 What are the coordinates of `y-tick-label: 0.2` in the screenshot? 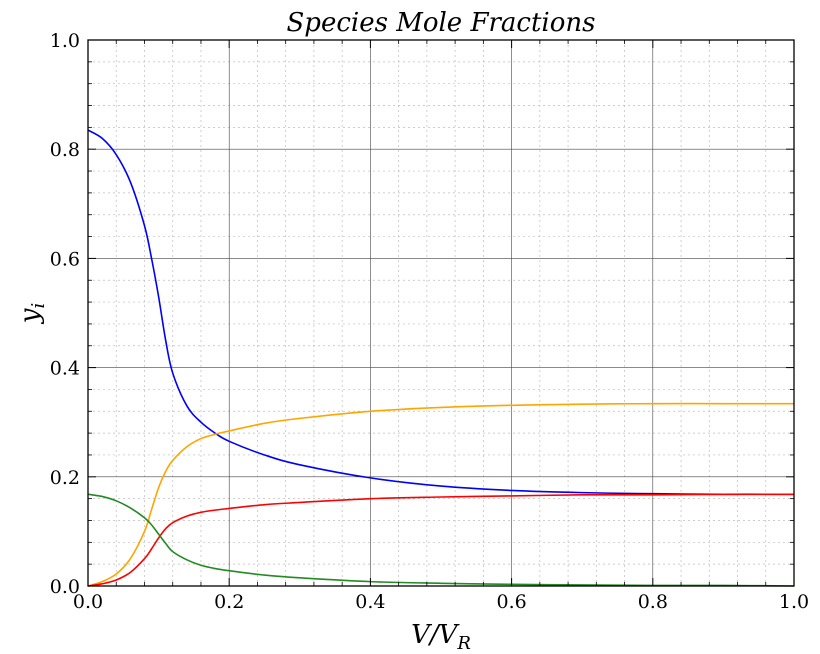 It's located at (65, 478).